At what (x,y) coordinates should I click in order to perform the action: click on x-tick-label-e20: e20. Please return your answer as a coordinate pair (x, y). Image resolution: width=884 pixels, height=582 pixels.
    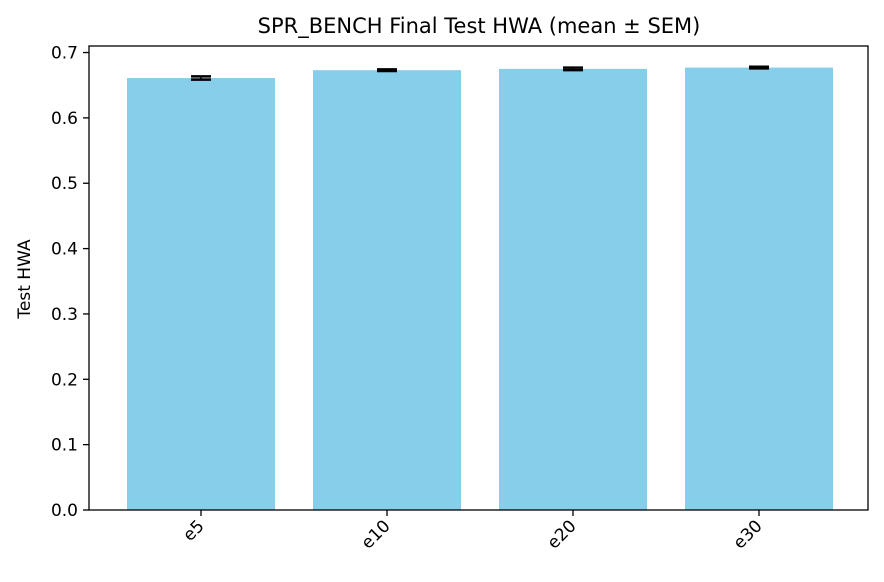
    Looking at the image, I should click on (562, 534).